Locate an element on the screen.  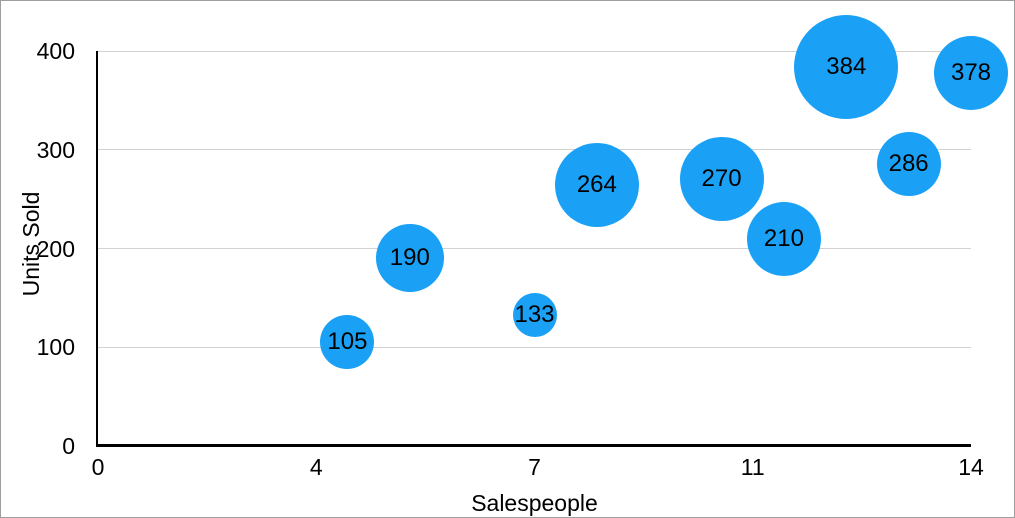
bubble-point-378: 378 is located at coordinates (971, 72).